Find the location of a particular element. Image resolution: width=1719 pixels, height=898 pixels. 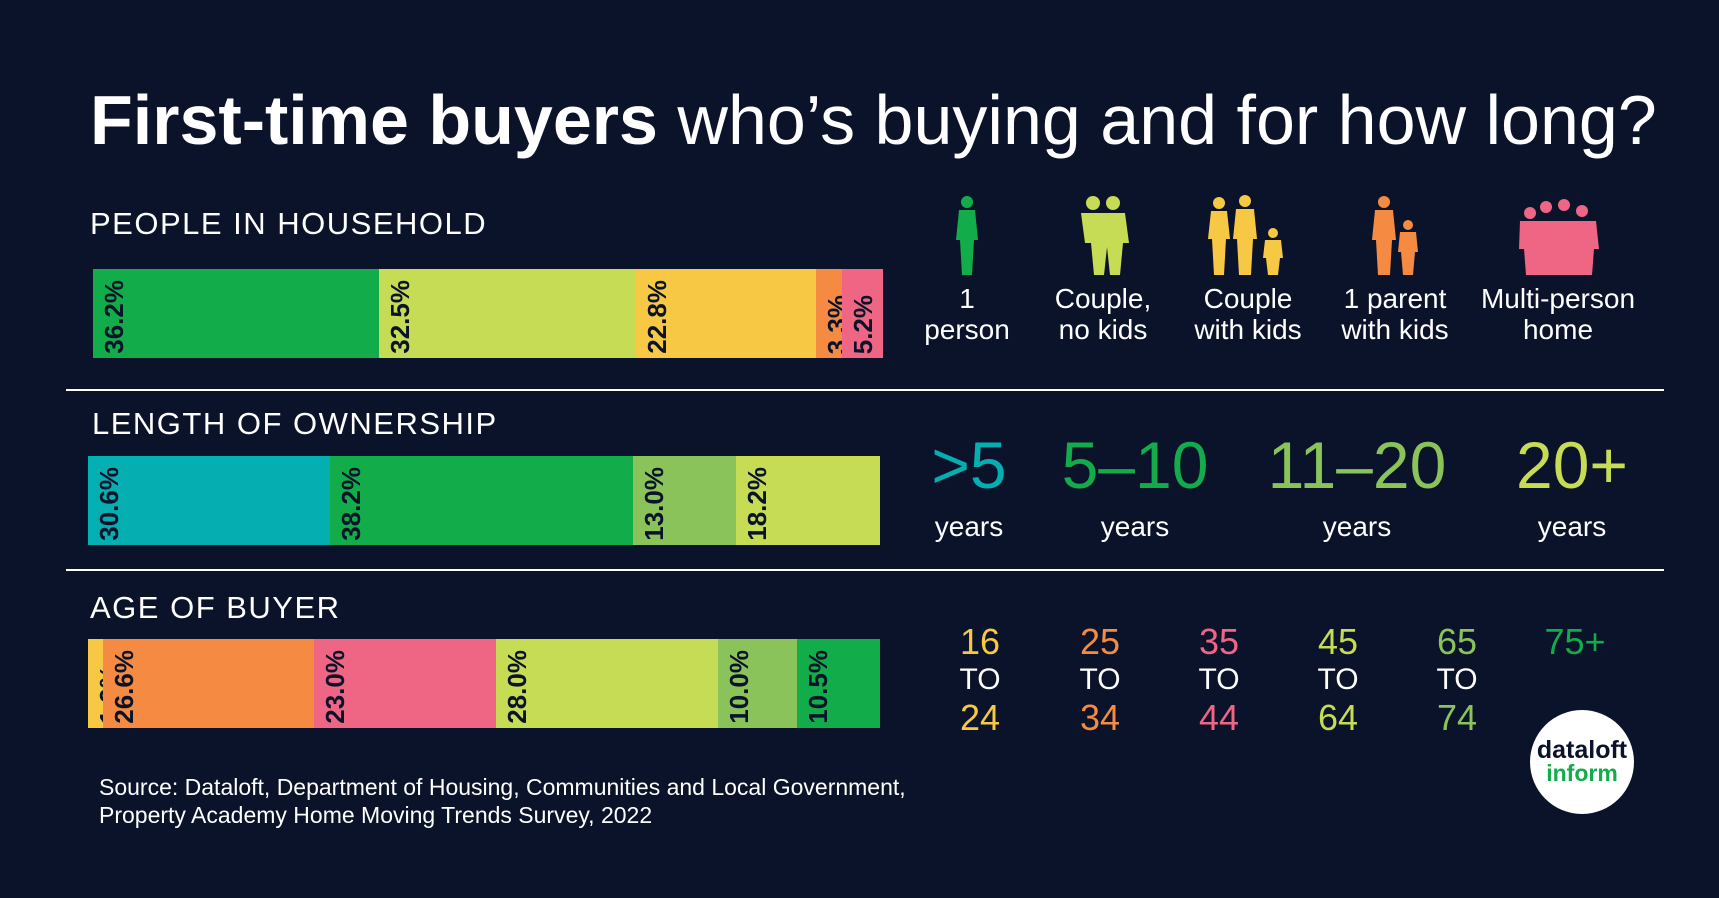

legend-single-person-line1: 1 is located at coordinates (967, 298).